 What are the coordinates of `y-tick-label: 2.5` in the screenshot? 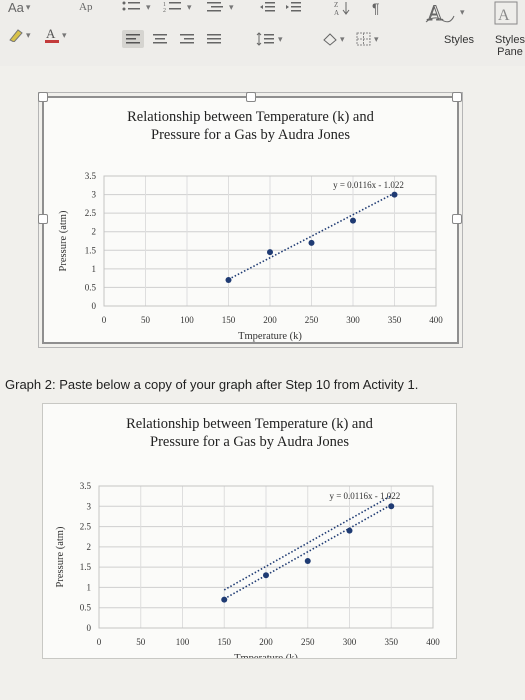 It's located at (91, 213).